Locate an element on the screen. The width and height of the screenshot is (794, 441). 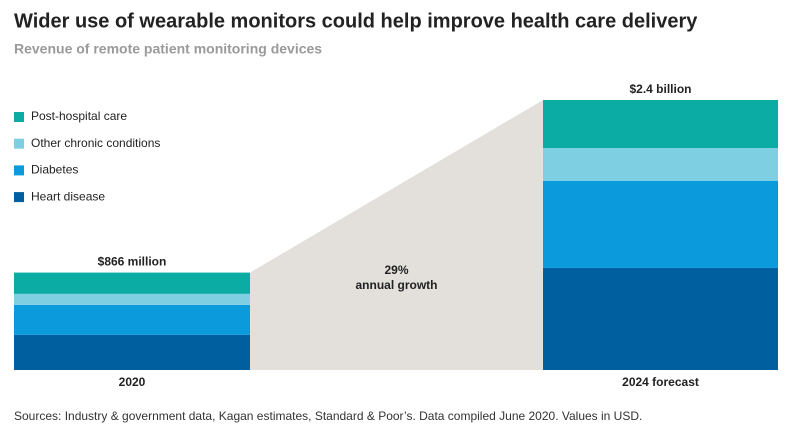
legend-label: Diabetes is located at coordinates (54, 170).